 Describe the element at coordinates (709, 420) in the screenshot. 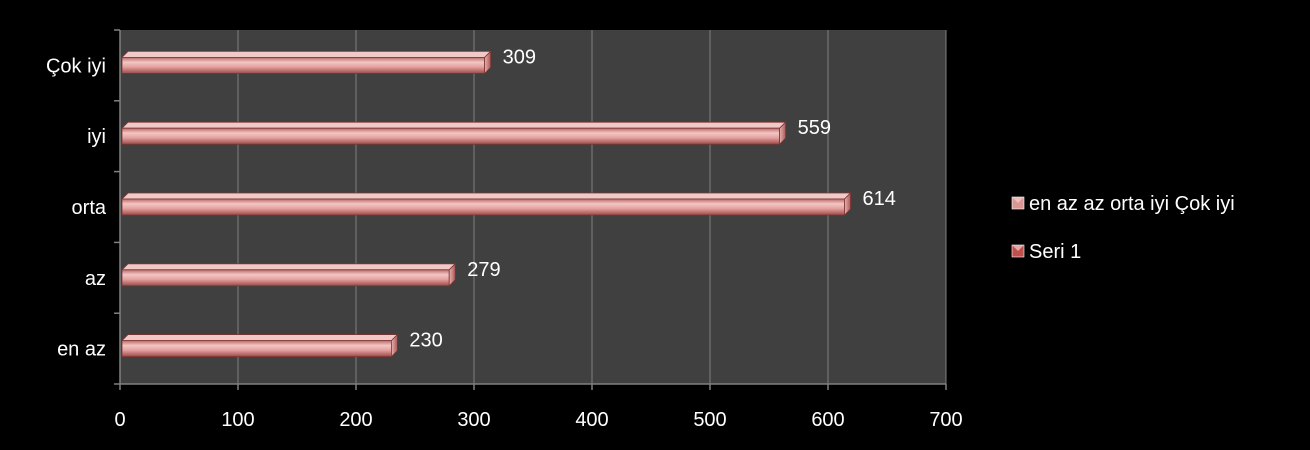

I see `x-tick-label-5: 500` at that location.